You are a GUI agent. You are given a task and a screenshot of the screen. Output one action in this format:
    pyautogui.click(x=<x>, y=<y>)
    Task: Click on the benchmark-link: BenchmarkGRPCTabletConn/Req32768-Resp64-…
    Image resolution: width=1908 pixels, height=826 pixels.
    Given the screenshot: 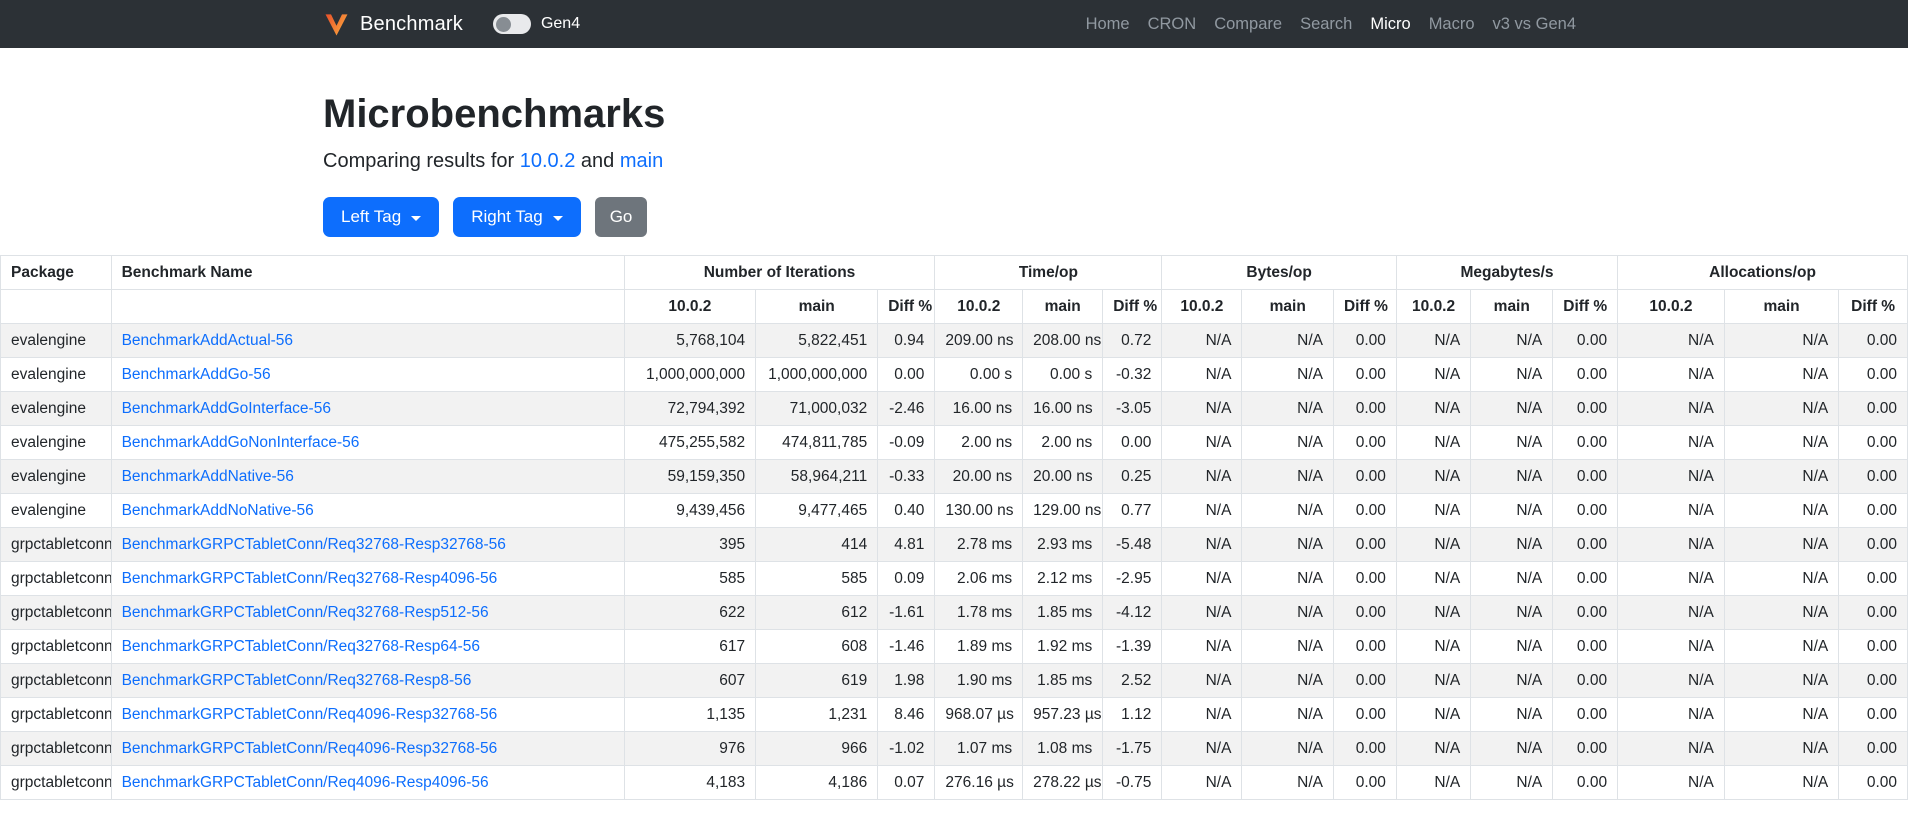 What is the action you would take?
    pyautogui.click(x=301, y=646)
    